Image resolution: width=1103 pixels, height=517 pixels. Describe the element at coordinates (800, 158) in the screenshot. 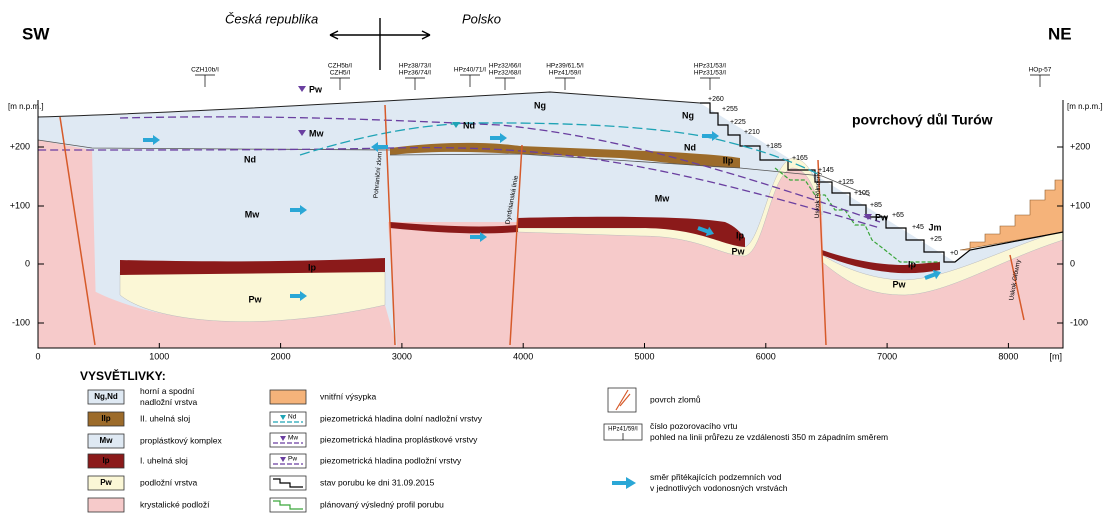

I see `elevation-label: +165` at that location.